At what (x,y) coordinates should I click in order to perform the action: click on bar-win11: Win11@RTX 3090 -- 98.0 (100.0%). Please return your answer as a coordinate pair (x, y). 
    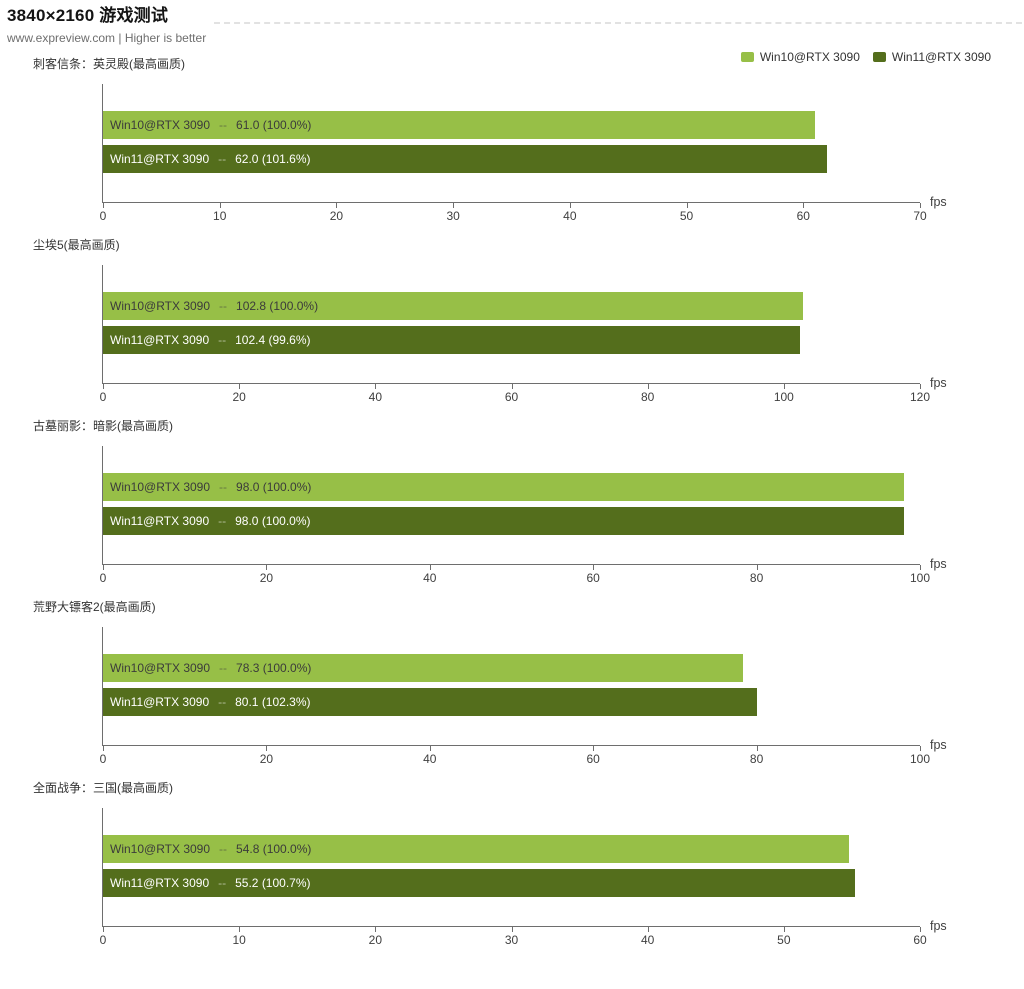
    Looking at the image, I should click on (503, 521).